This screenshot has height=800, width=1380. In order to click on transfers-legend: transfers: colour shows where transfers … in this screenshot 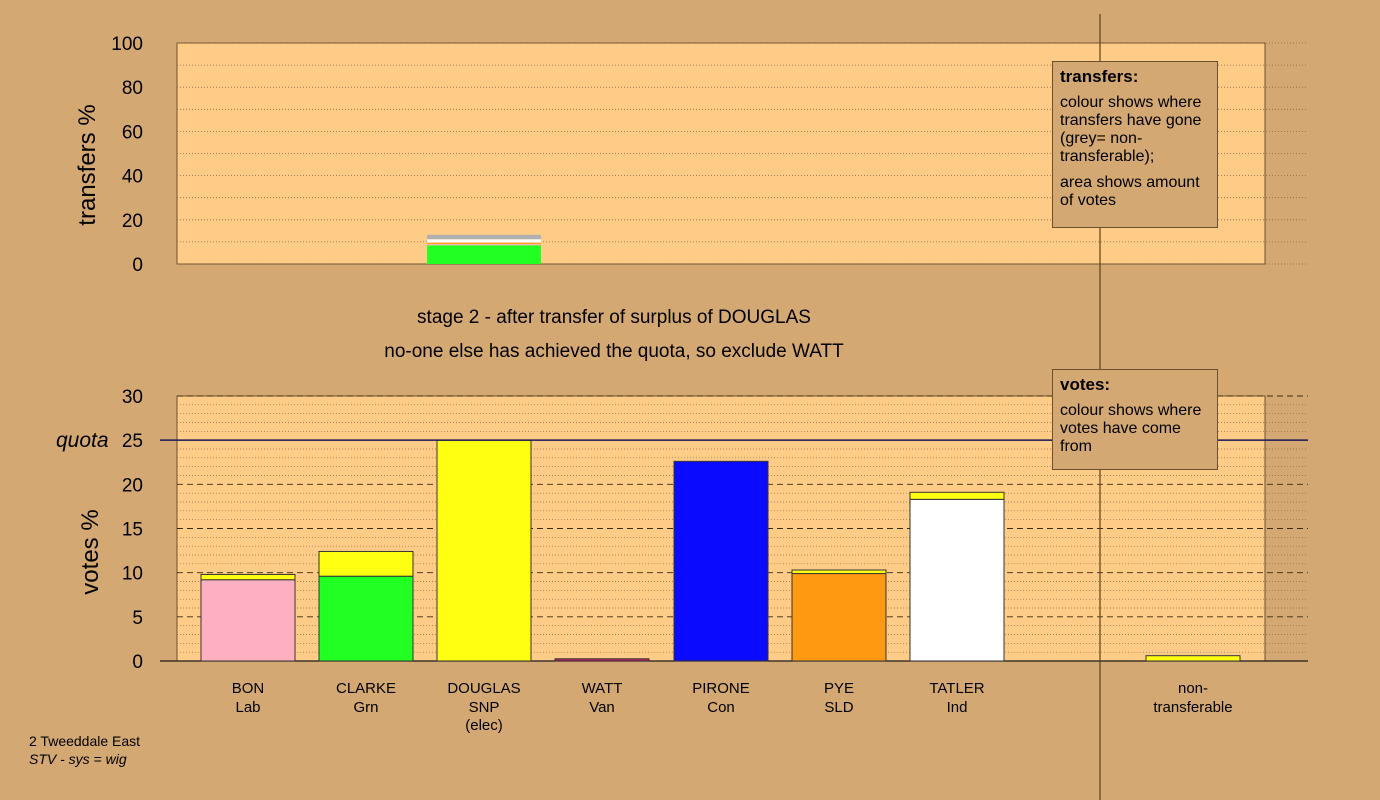, I will do `click(1135, 144)`.